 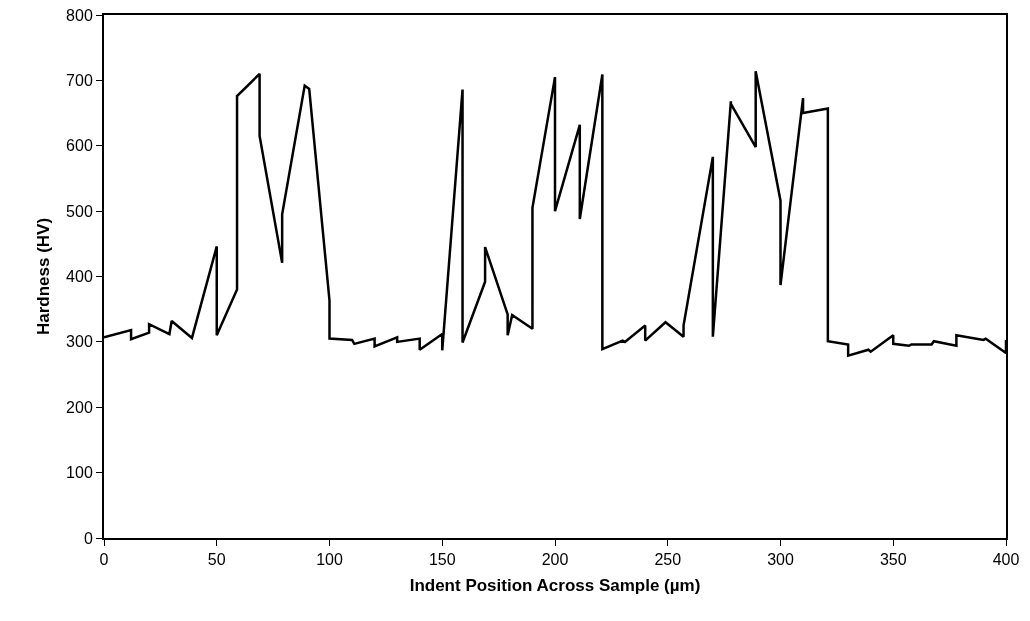 I want to click on x-tick-label: 300, so click(x=780, y=560).